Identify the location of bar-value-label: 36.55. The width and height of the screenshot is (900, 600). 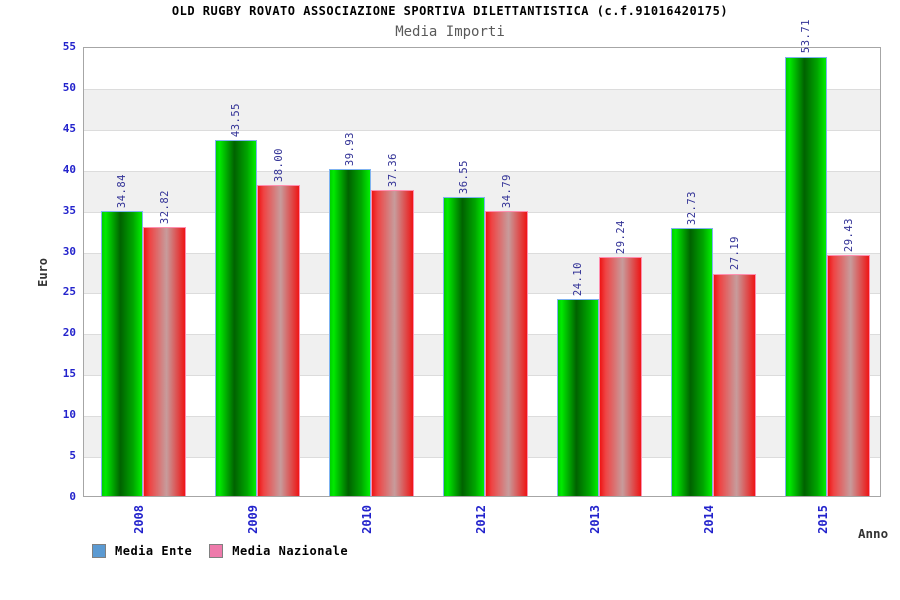
(463, 176).